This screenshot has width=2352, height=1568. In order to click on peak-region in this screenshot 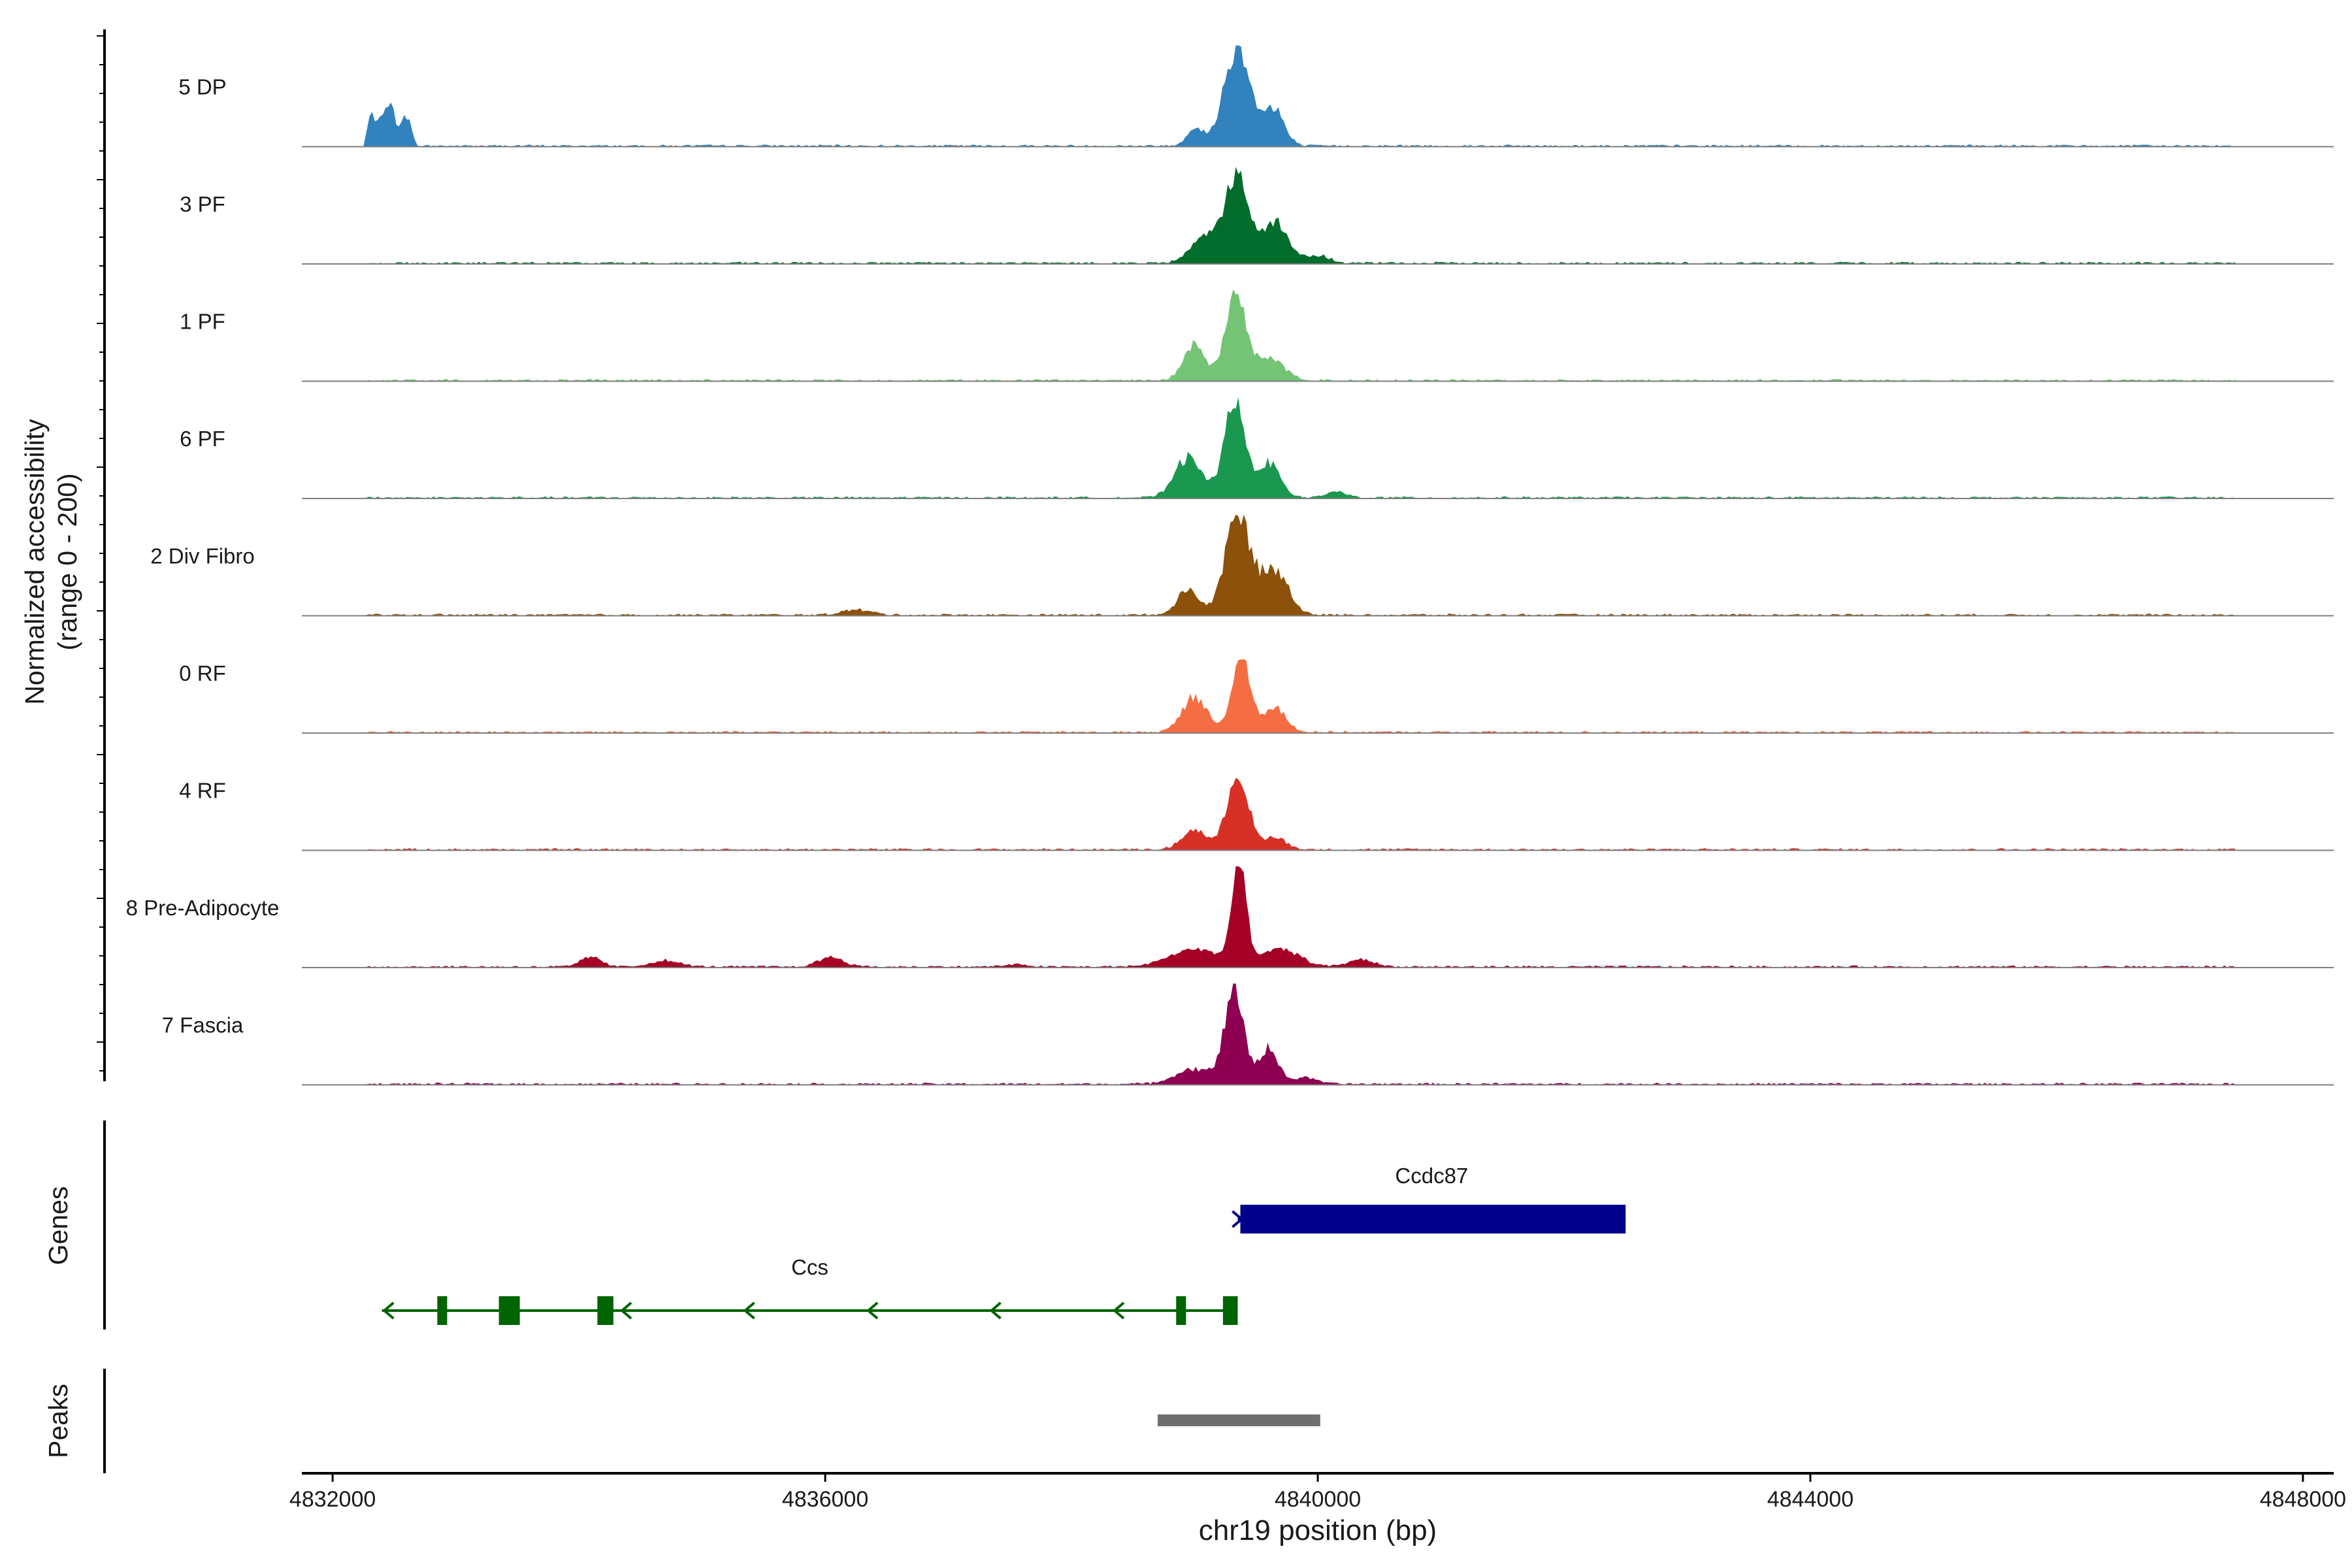, I will do `click(1238, 1420)`.